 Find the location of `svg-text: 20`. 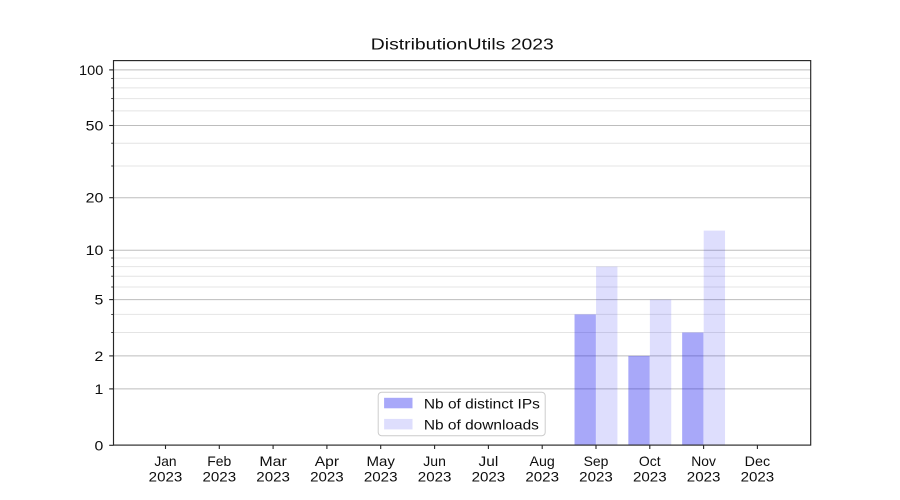

svg-text: 20 is located at coordinates (95, 198).